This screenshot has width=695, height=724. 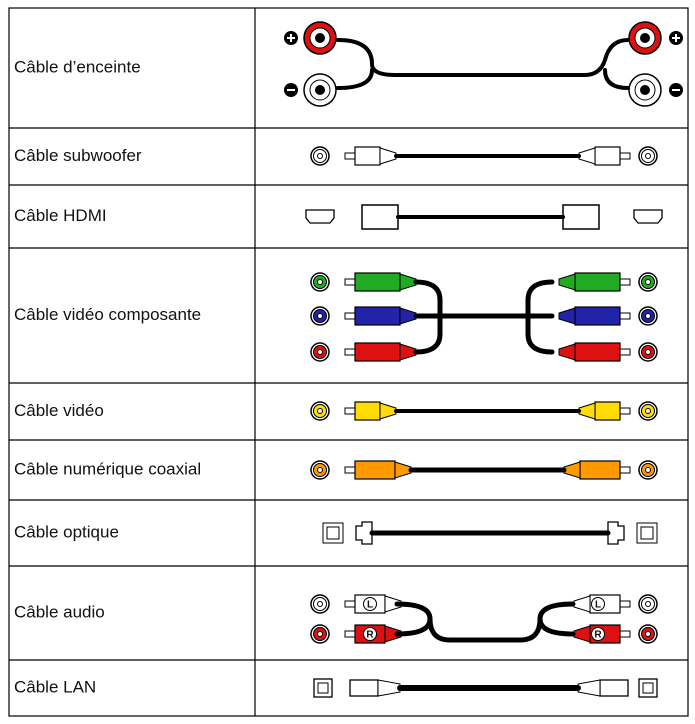 I want to click on row-label: Câble vidéo, so click(x=59, y=410).